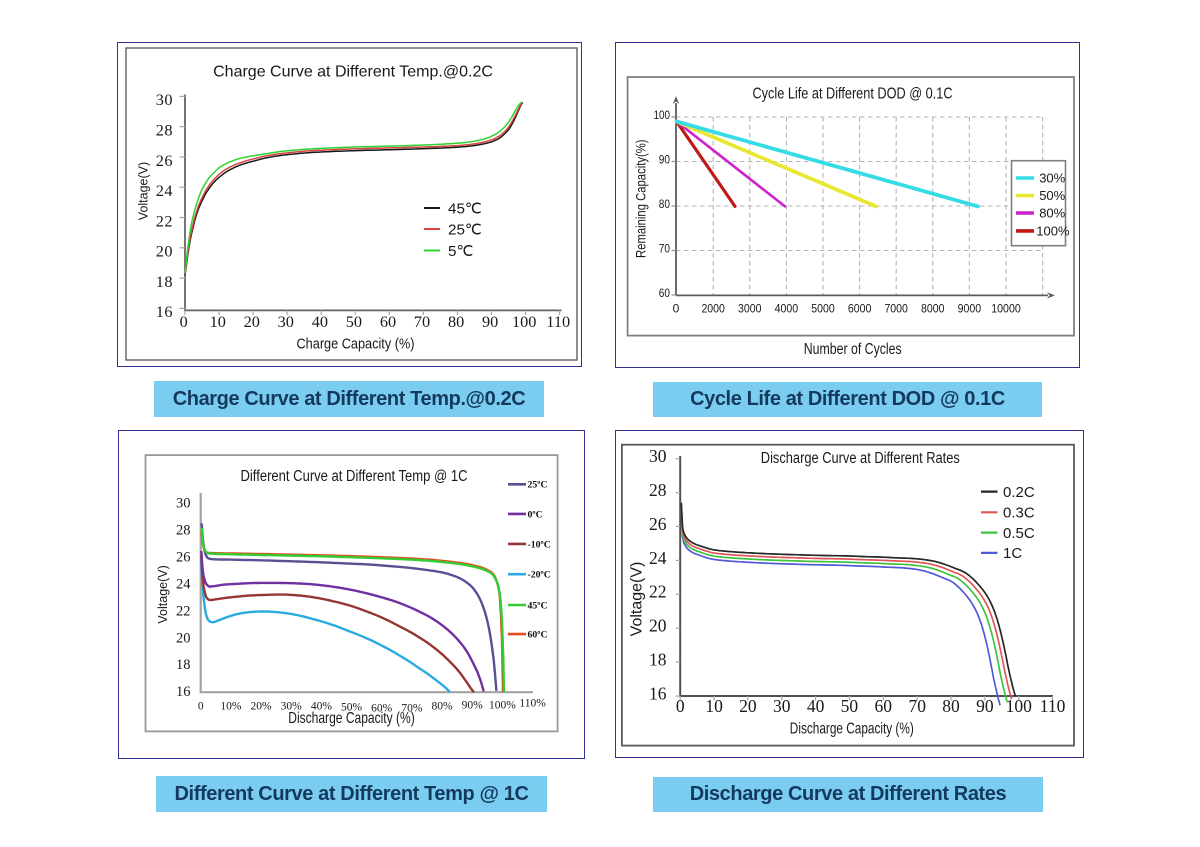  What do you see at coordinates (1019, 513) in the screenshot?
I see `svg-text: 0.3C` at bounding box center [1019, 513].